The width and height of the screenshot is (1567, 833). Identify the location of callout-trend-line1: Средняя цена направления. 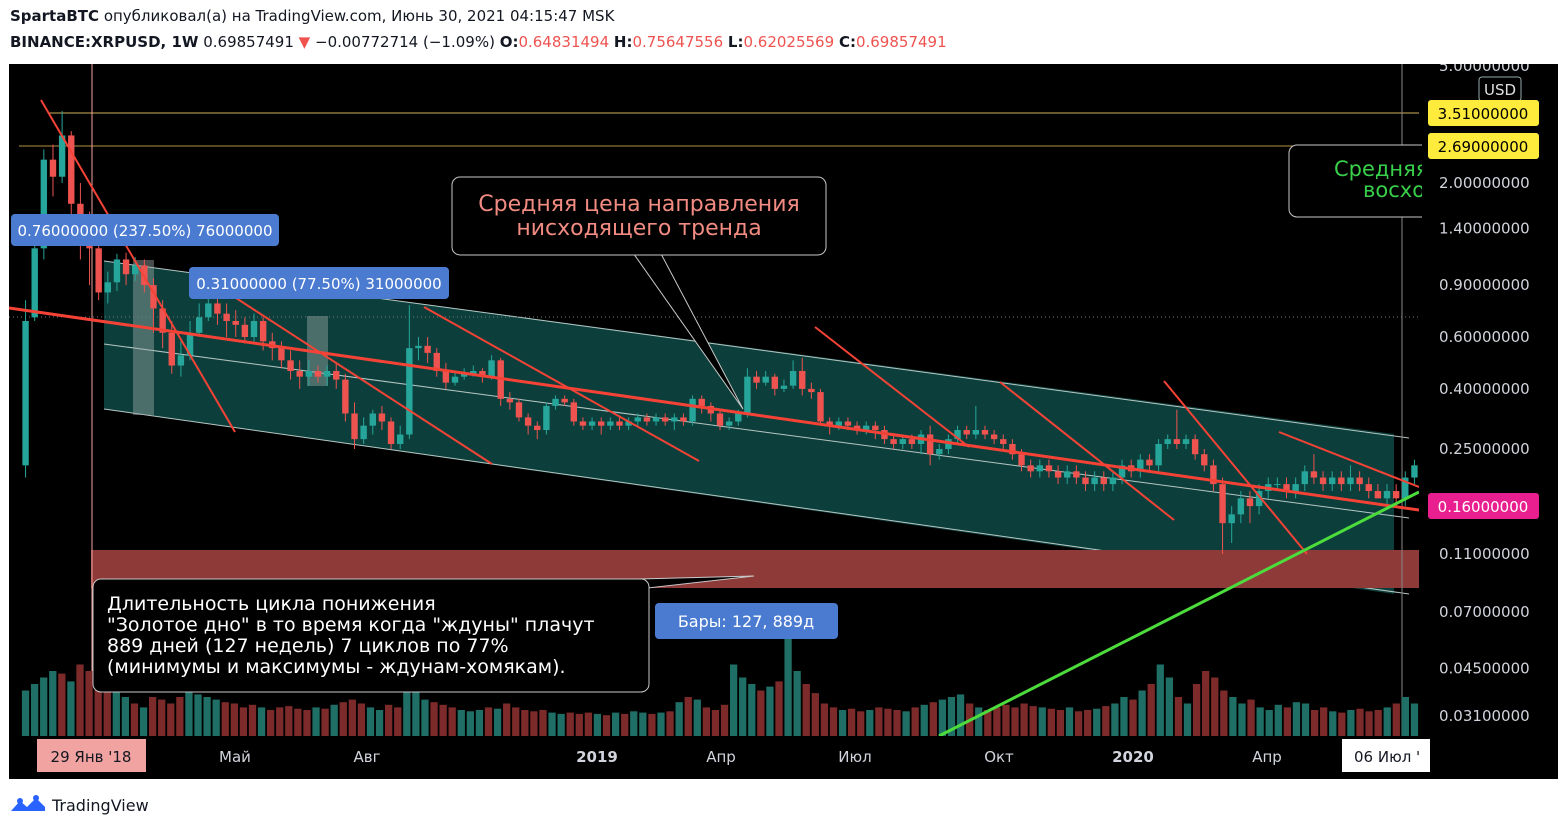
(638, 204).